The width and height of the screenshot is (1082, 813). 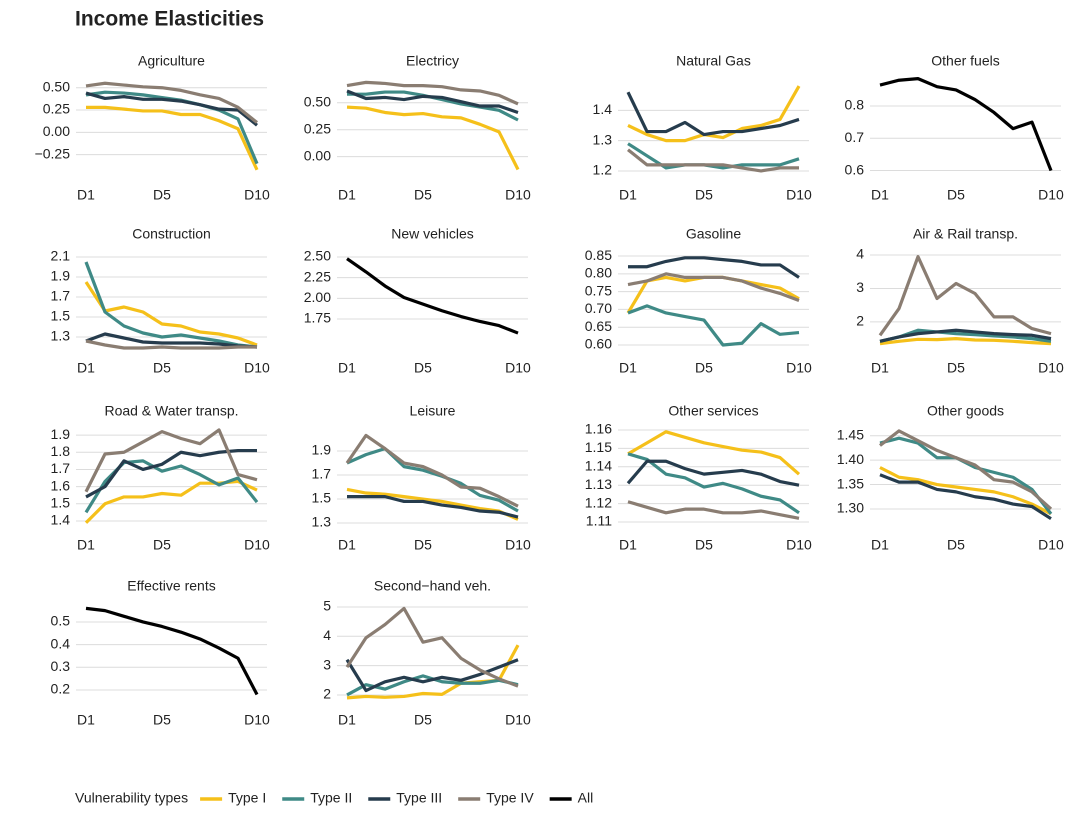 I want to click on y-tick-label: 1.35, so click(x=850, y=483).